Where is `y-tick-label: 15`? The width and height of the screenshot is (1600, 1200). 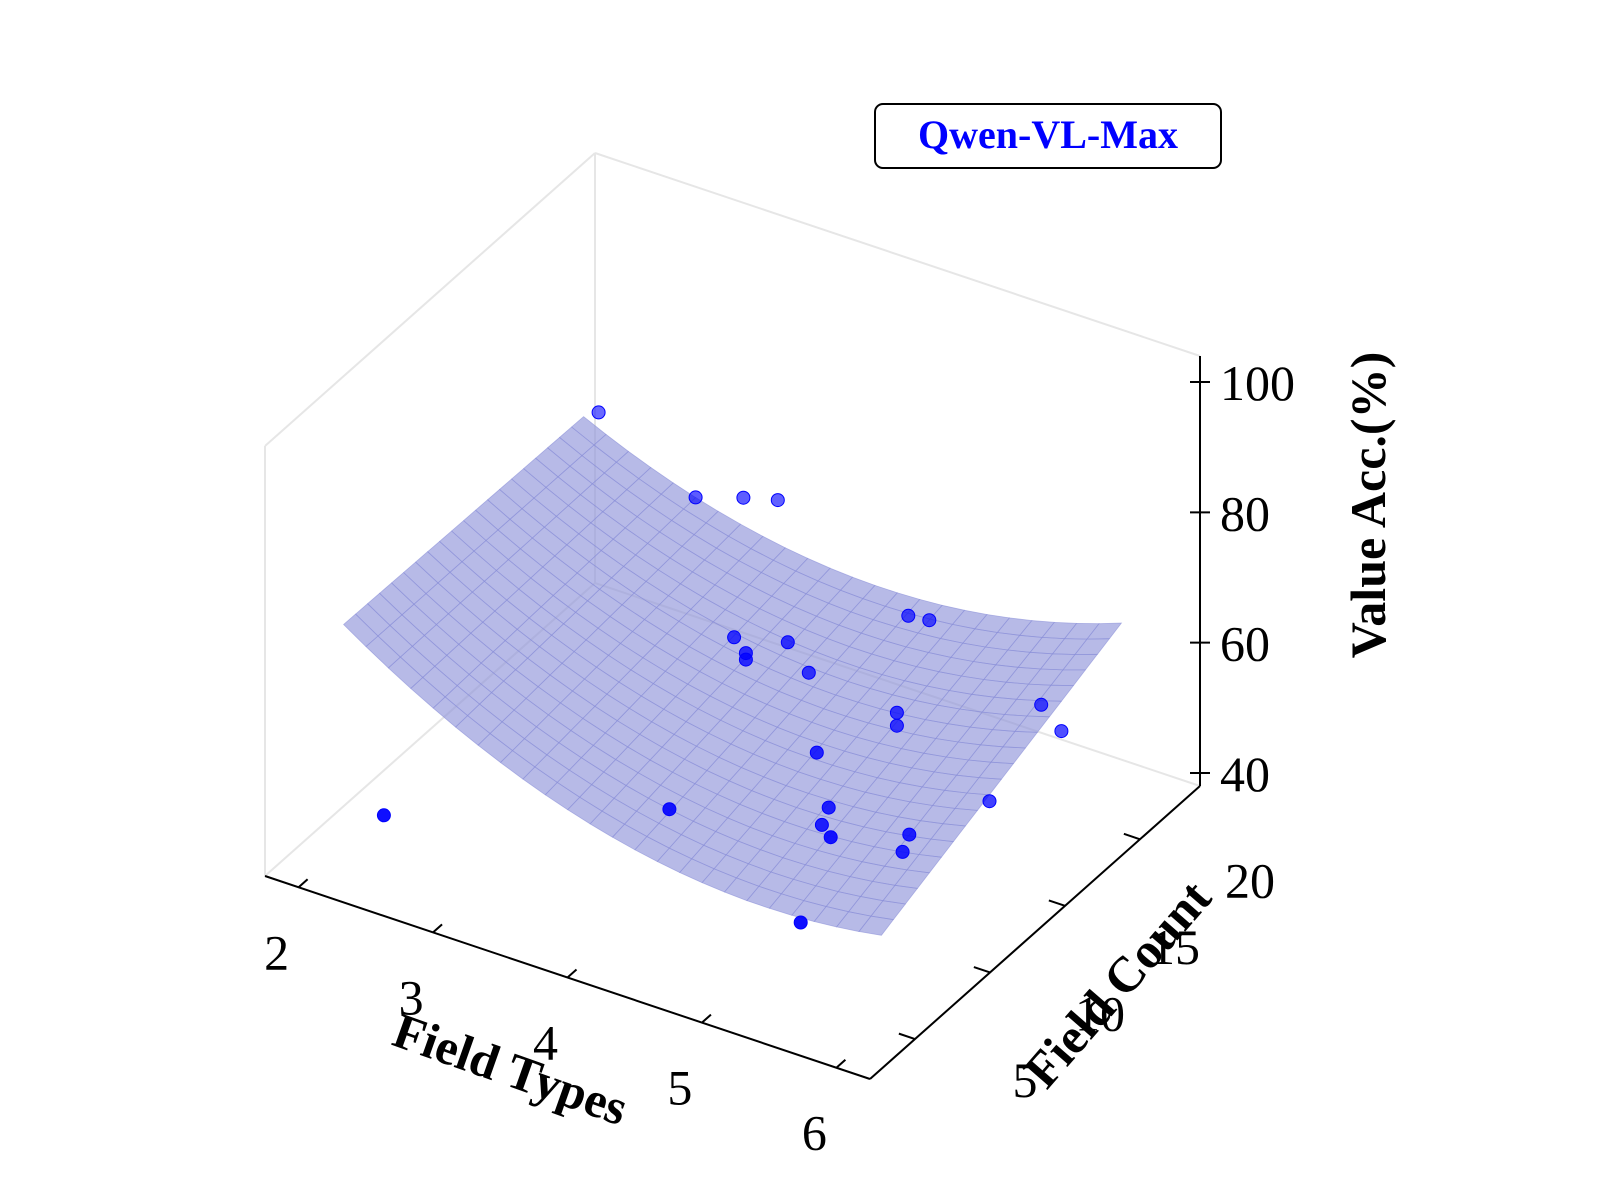
y-tick-label: 15 is located at coordinates (1175, 947).